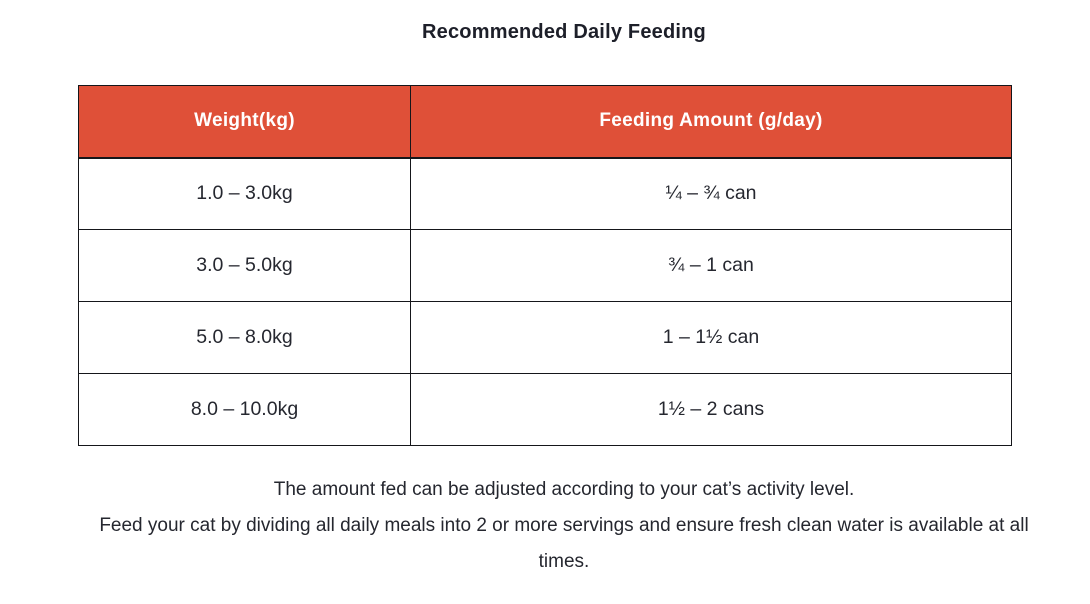 The height and width of the screenshot is (604, 1090). What do you see at coordinates (711, 122) in the screenshot?
I see `column-header-feeding-amount: Feeding Amount (g/day)` at bounding box center [711, 122].